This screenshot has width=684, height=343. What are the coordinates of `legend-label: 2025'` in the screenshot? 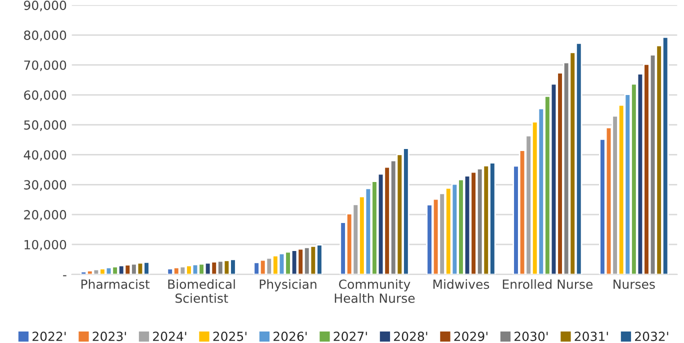 It's located at (229, 337).